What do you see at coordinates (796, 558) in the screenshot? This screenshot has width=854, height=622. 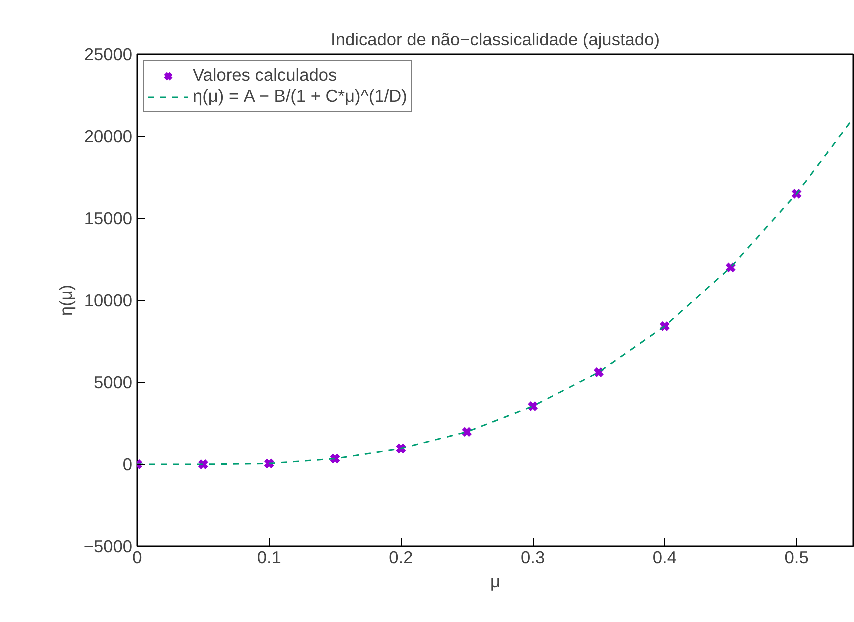 I see `x-tick-label: 0.5` at bounding box center [796, 558].